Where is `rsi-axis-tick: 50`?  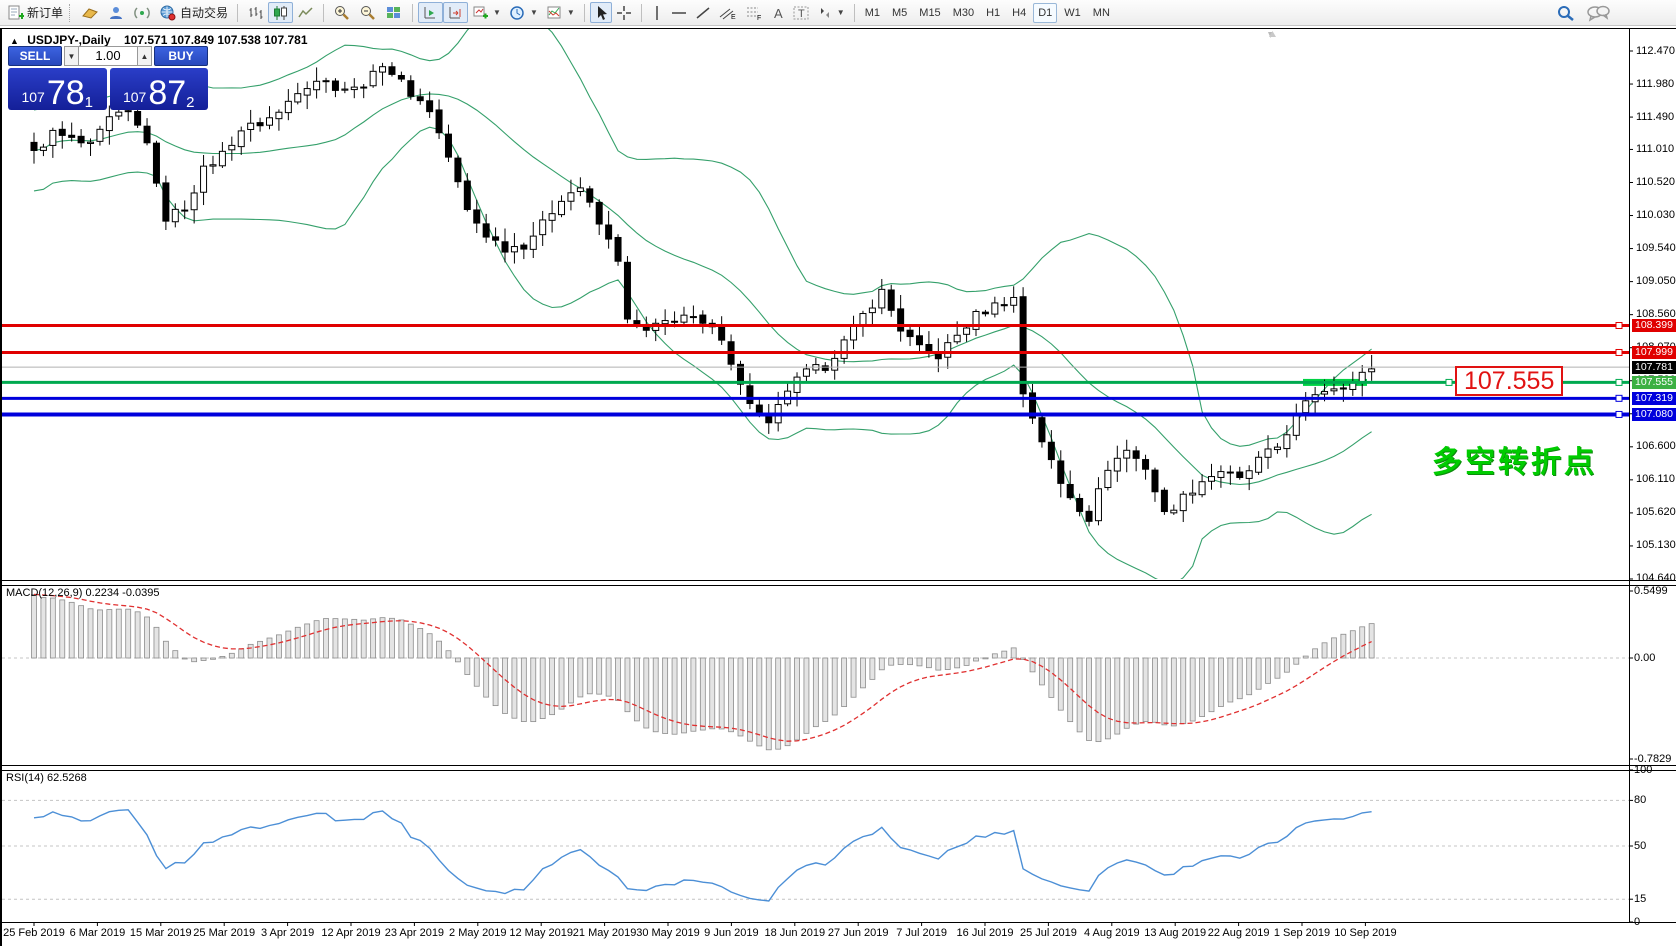
rsi-axis-tick: 50 is located at coordinates (1640, 845).